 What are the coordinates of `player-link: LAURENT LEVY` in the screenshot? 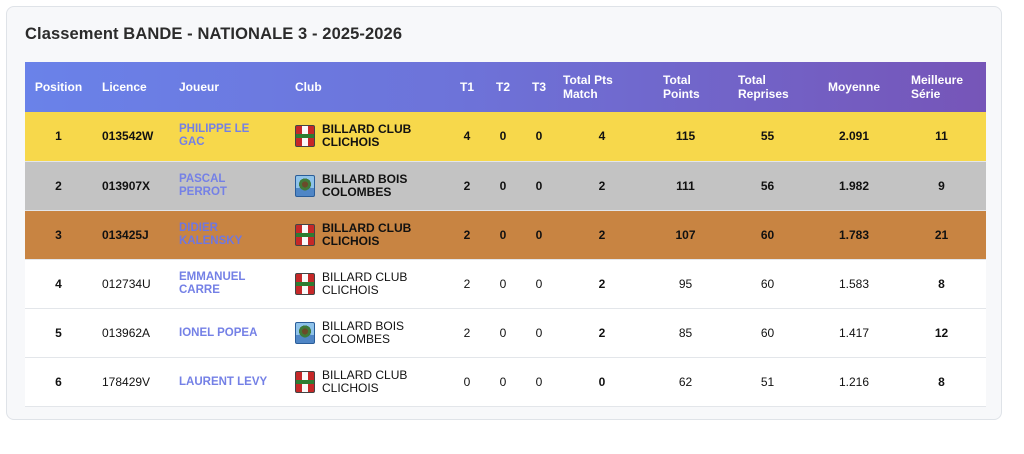 It's located at (223, 382).